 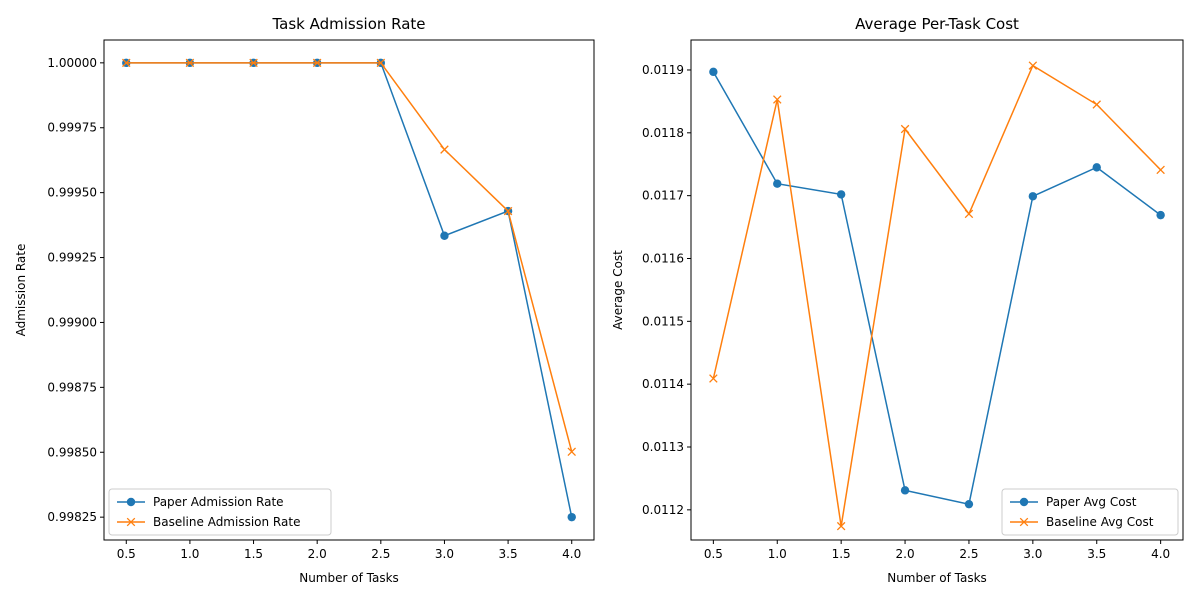 I want to click on y-tick-label: 0.0114, so click(x=663, y=384).